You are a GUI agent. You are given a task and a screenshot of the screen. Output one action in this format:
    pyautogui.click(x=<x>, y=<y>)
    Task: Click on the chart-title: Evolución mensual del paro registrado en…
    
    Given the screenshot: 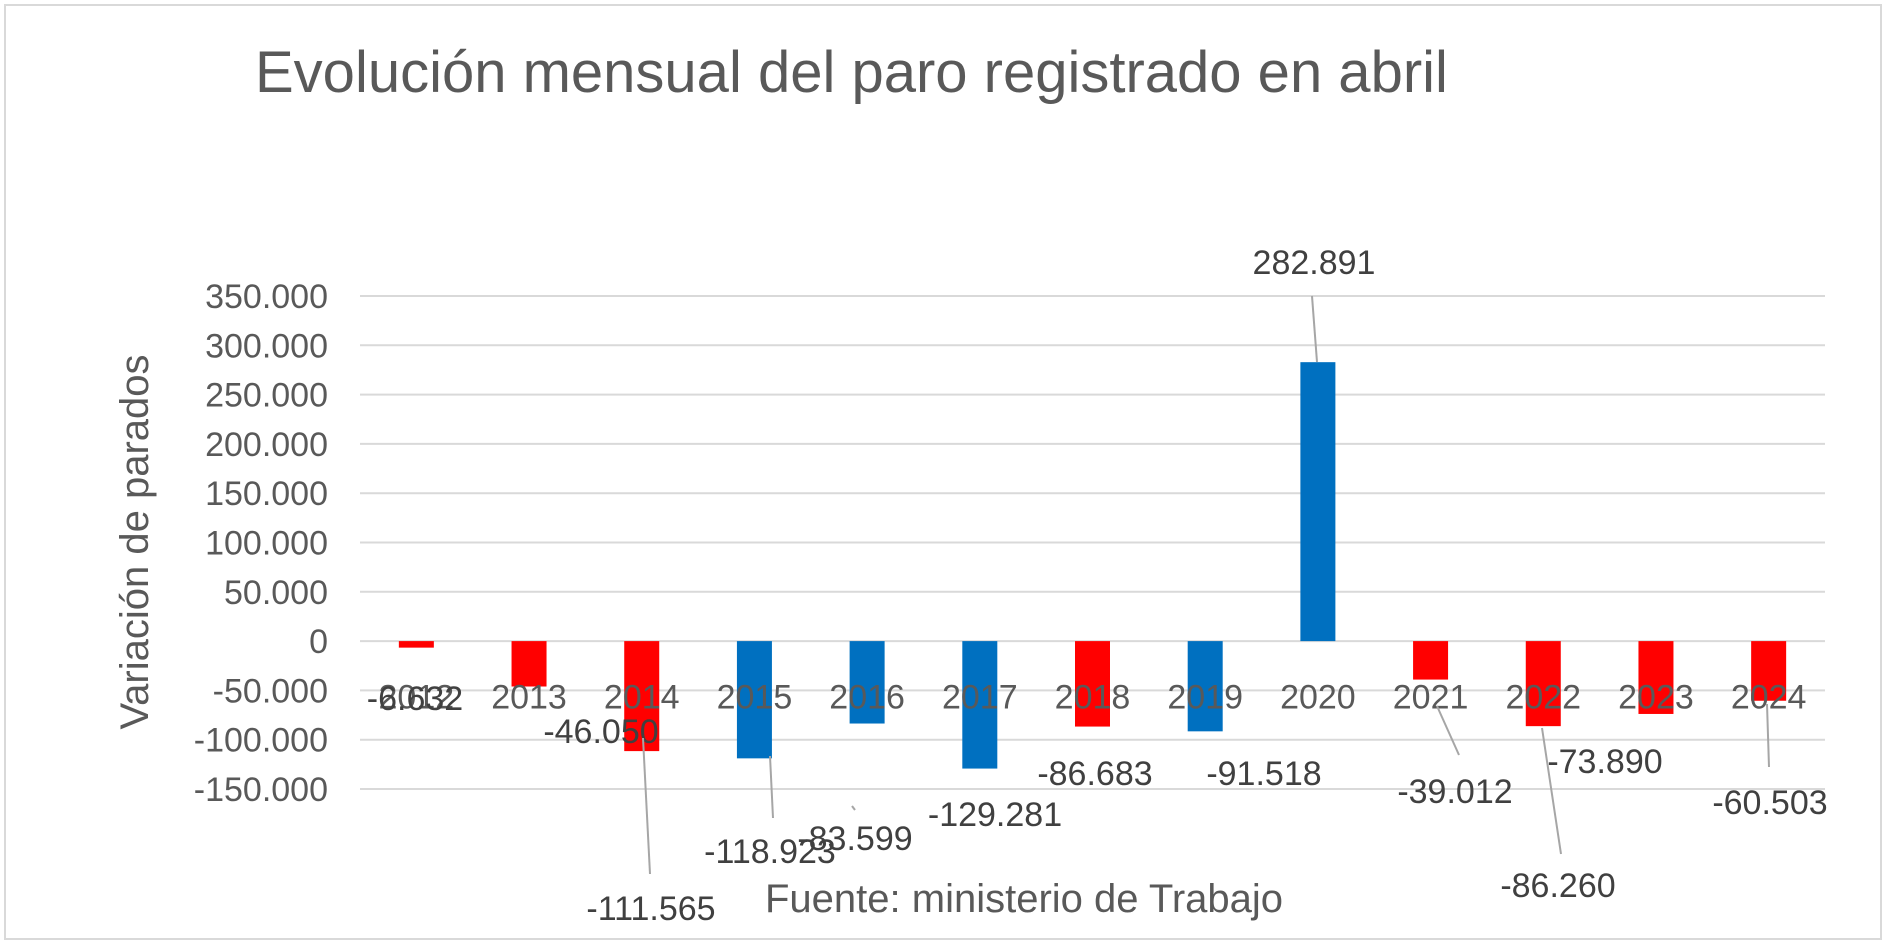 What is the action you would take?
    pyautogui.click(x=851, y=72)
    